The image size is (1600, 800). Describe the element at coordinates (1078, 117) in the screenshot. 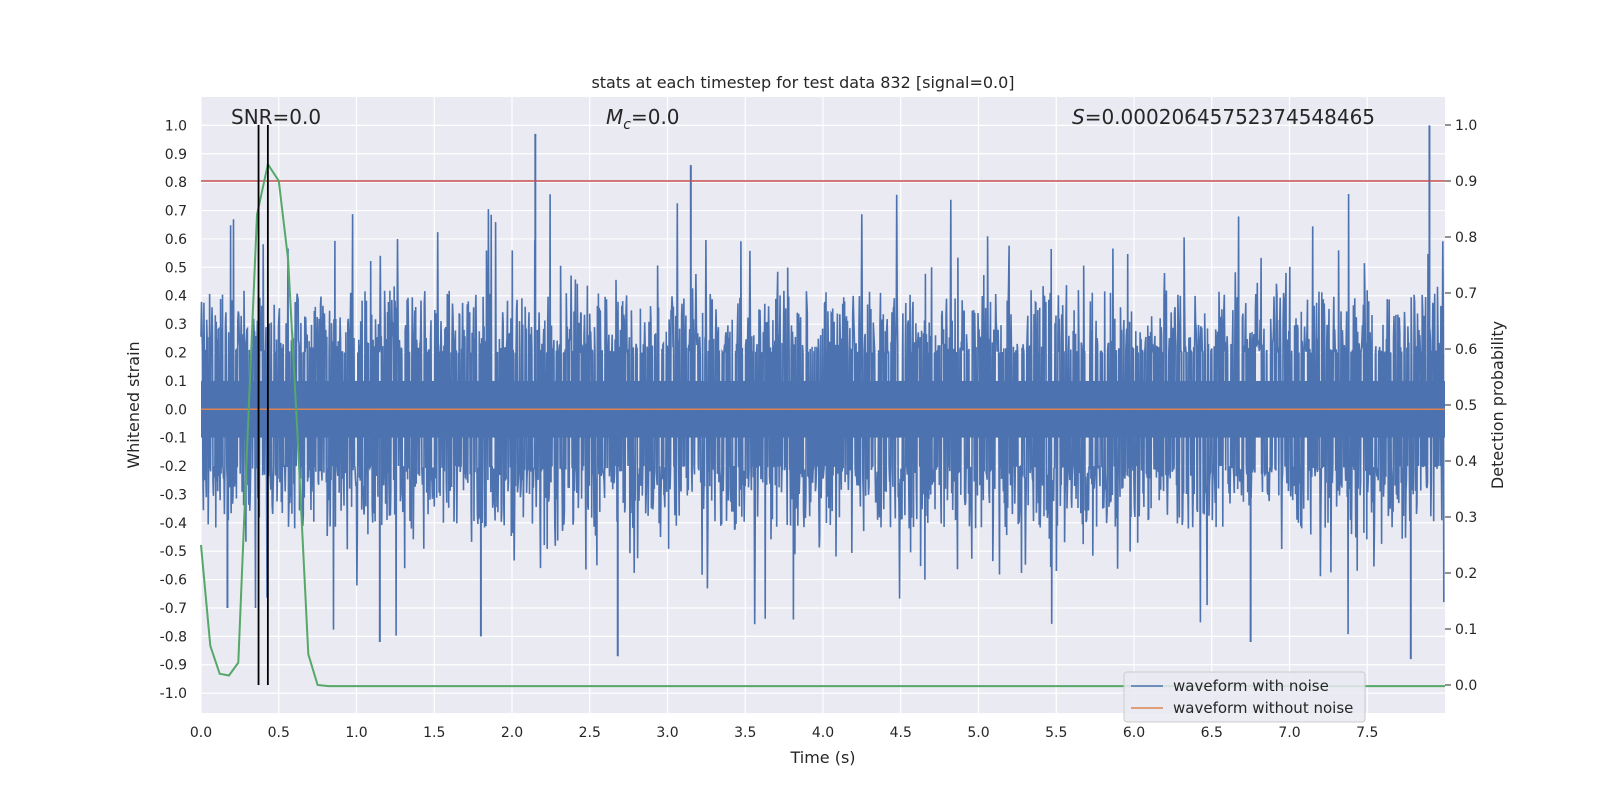

I see `s-symbol: S` at that location.